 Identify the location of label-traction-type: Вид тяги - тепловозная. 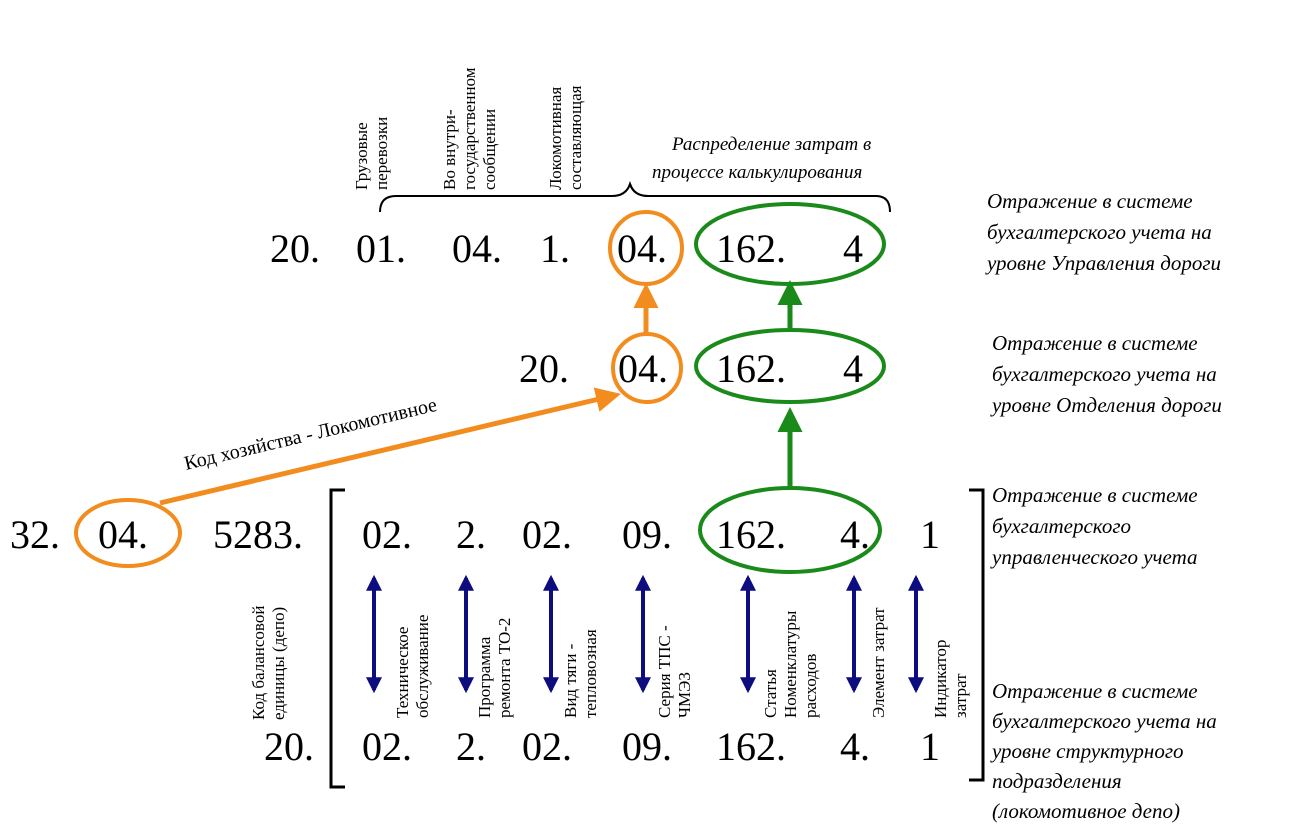
(580, 673).